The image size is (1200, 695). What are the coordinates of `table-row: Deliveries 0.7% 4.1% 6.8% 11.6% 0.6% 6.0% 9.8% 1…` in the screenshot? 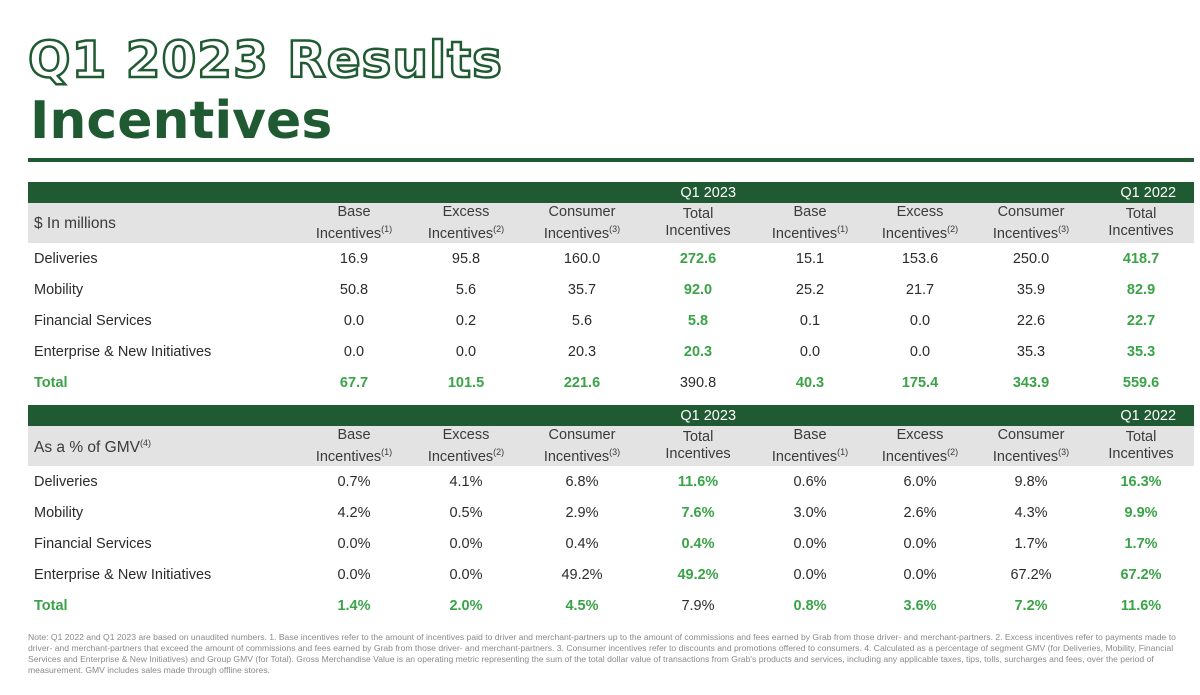 It's located at (611, 481).